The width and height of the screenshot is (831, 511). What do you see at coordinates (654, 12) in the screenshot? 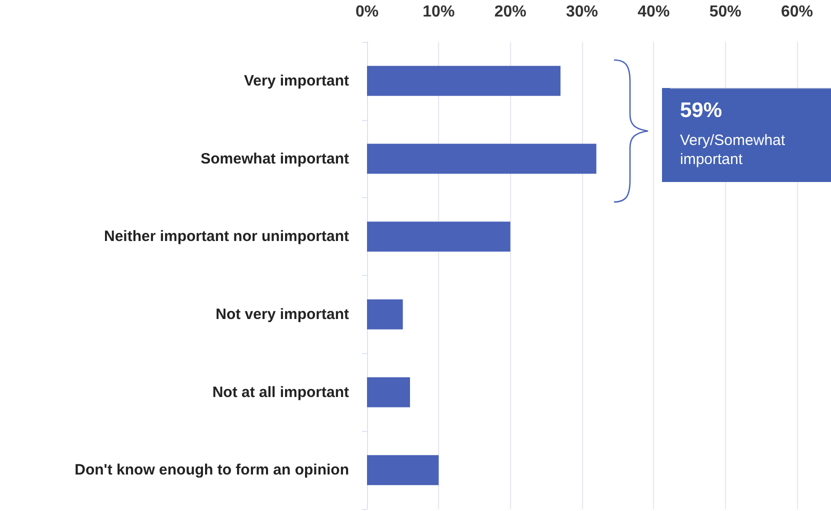
I see `x-tick-label: 40%` at bounding box center [654, 12].